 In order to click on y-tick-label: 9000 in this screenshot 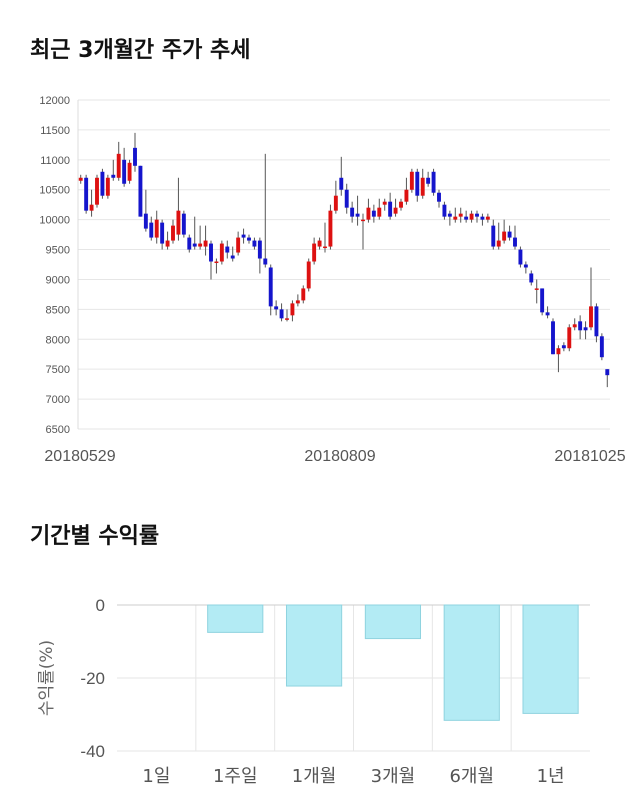, I will do `click(58, 280)`.